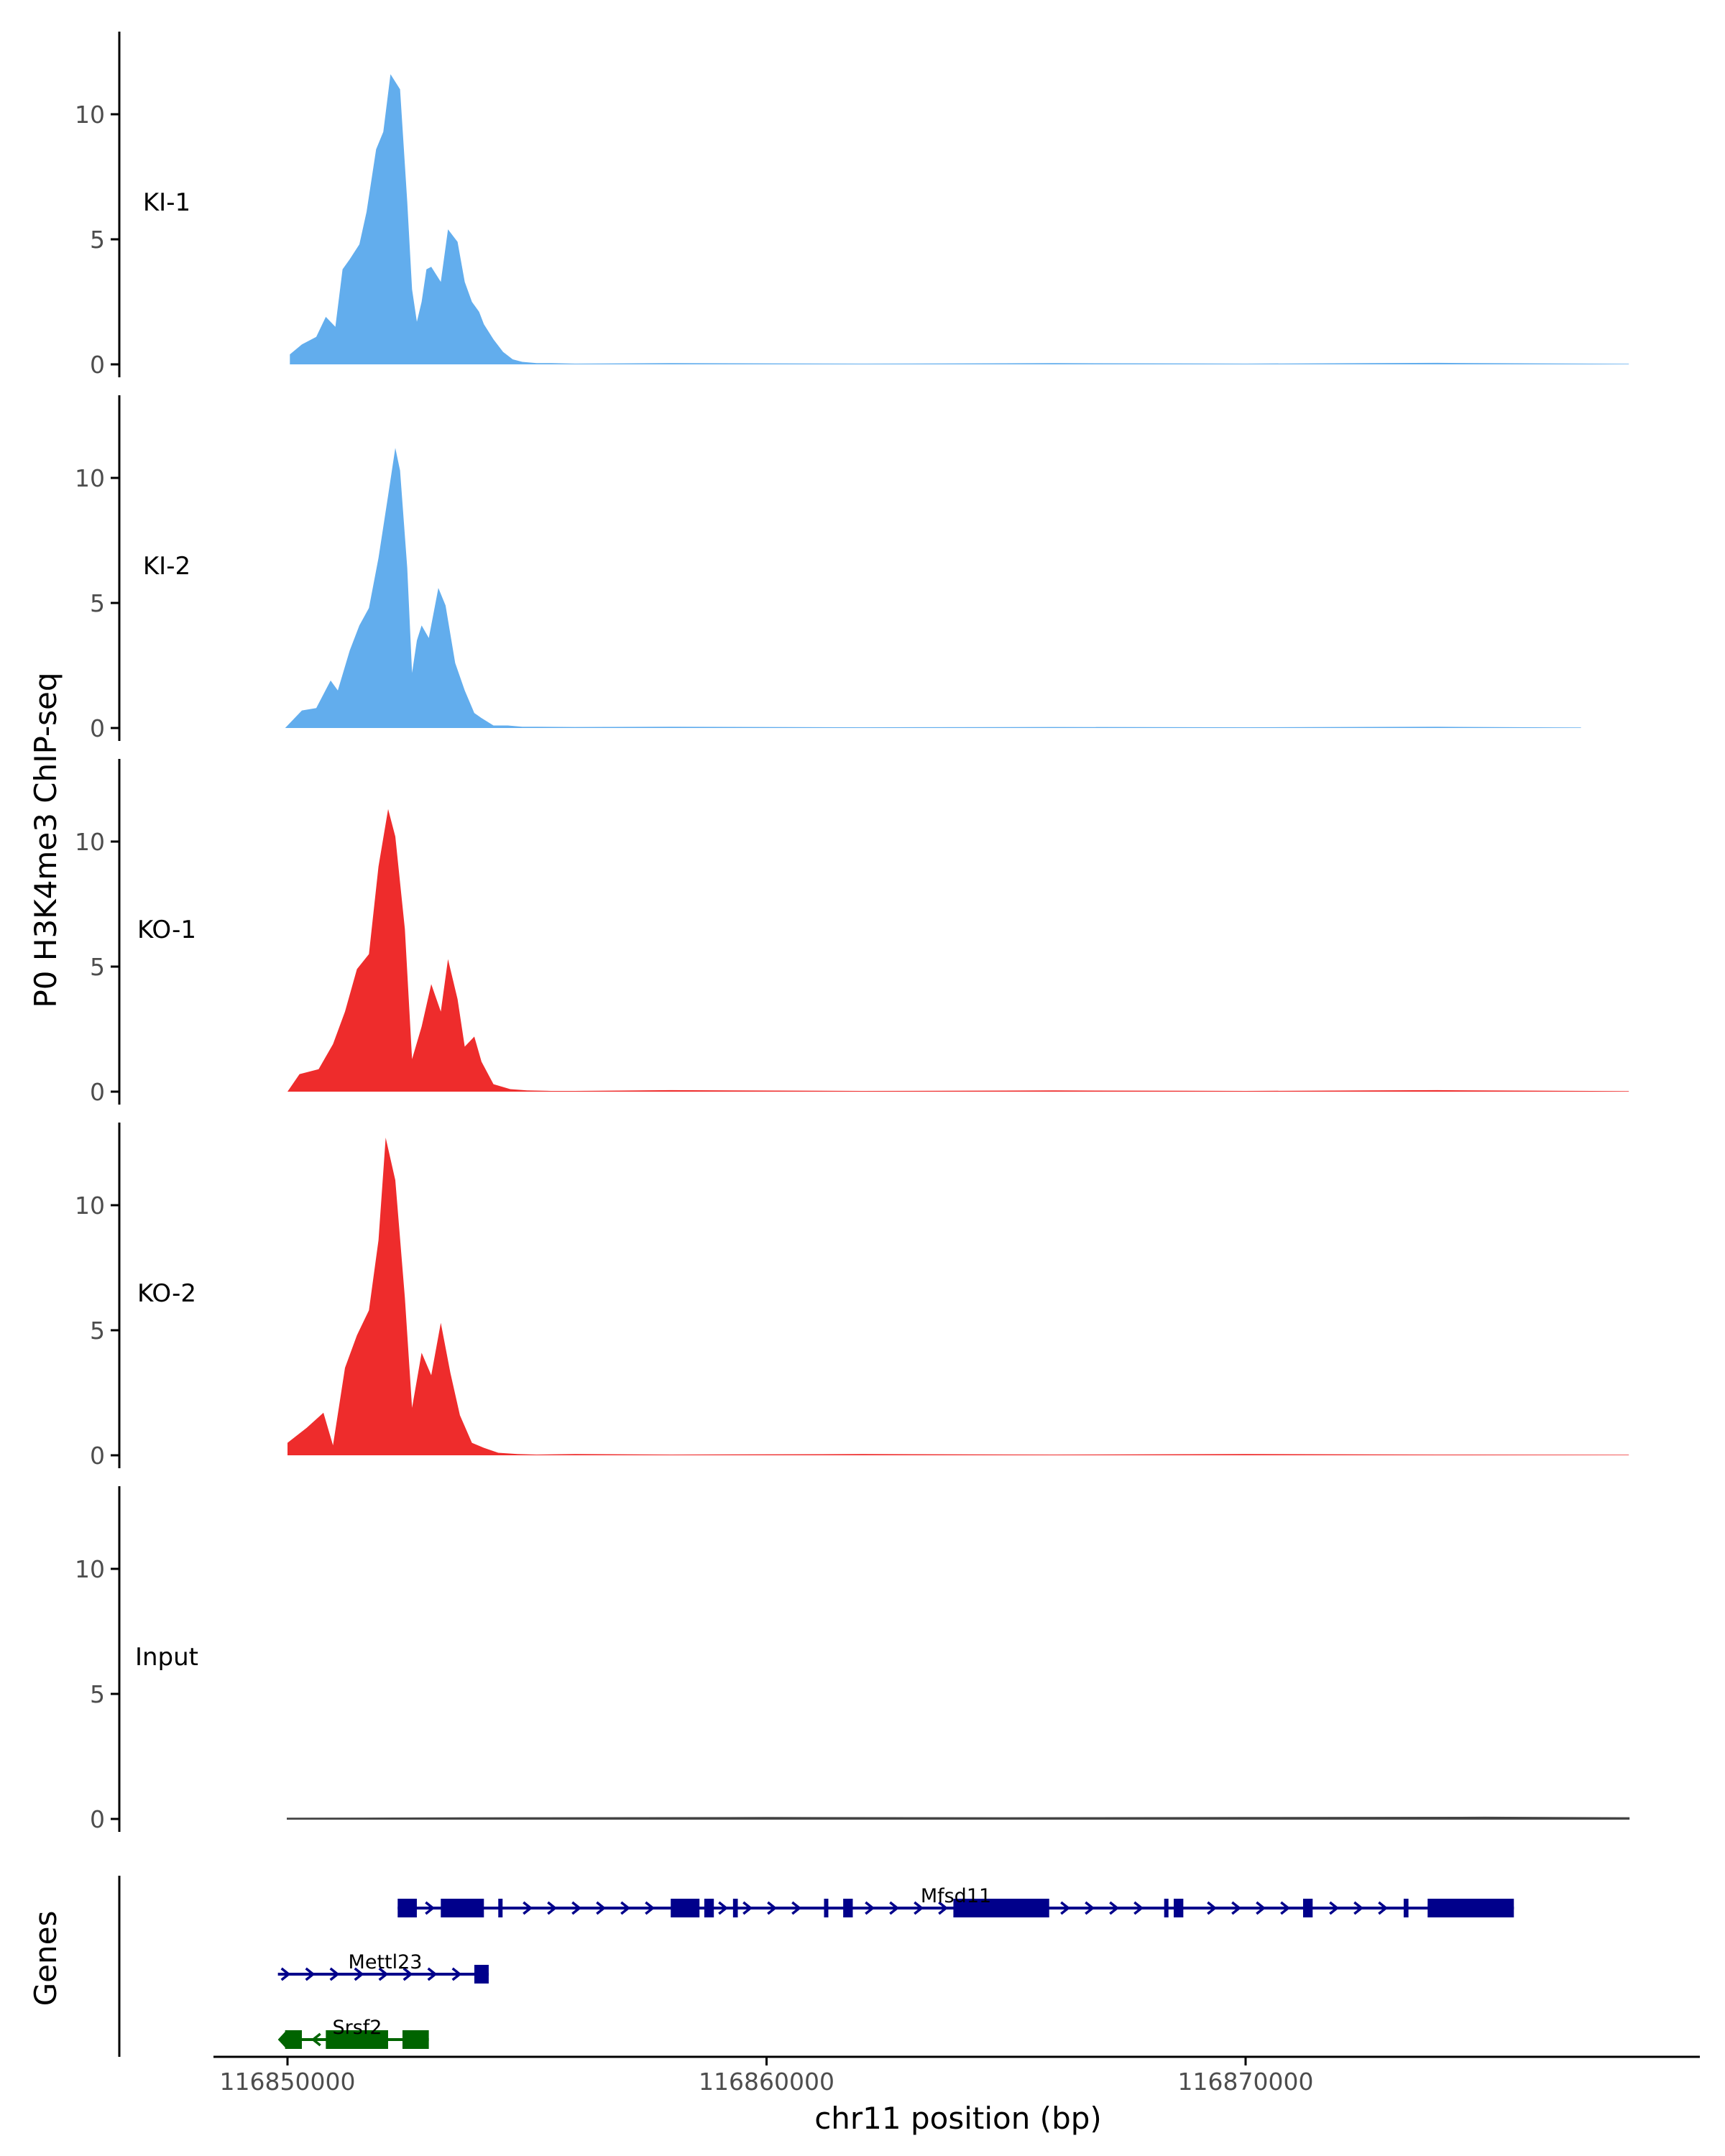  Describe the element at coordinates (386, 1962) in the screenshot. I see `gene-label: Mettl23` at that location.